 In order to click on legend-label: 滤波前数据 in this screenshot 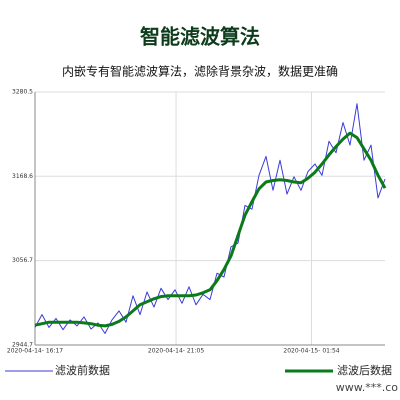, I will do `click(82, 370)`.